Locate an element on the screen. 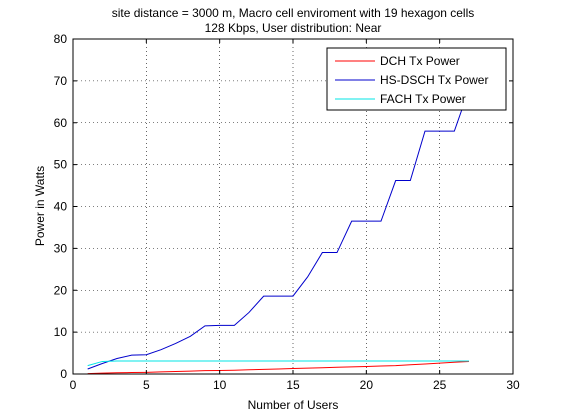  legend-label-0: DCH Tx Power is located at coordinates (420, 61).